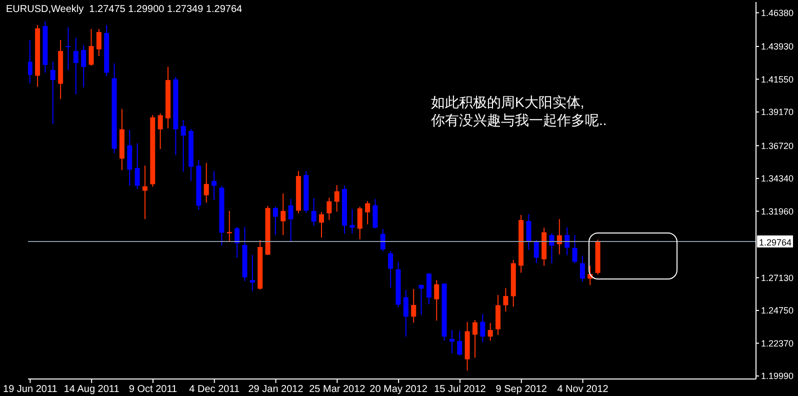 The height and width of the screenshot is (396, 798). Describe the element at coordinates (214, 390) in the screenshot. I see `x-tick-label: 4 Dec 2011` at that location.